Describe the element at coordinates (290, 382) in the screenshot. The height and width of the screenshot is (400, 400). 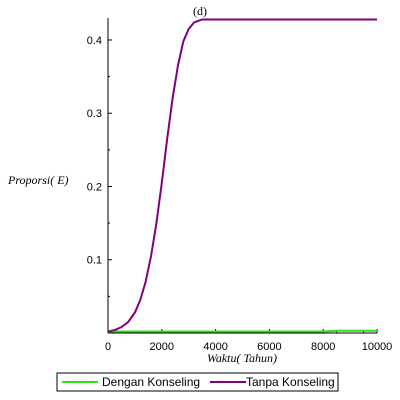
I see `legend-label: Tanpa Konseling` at that location.